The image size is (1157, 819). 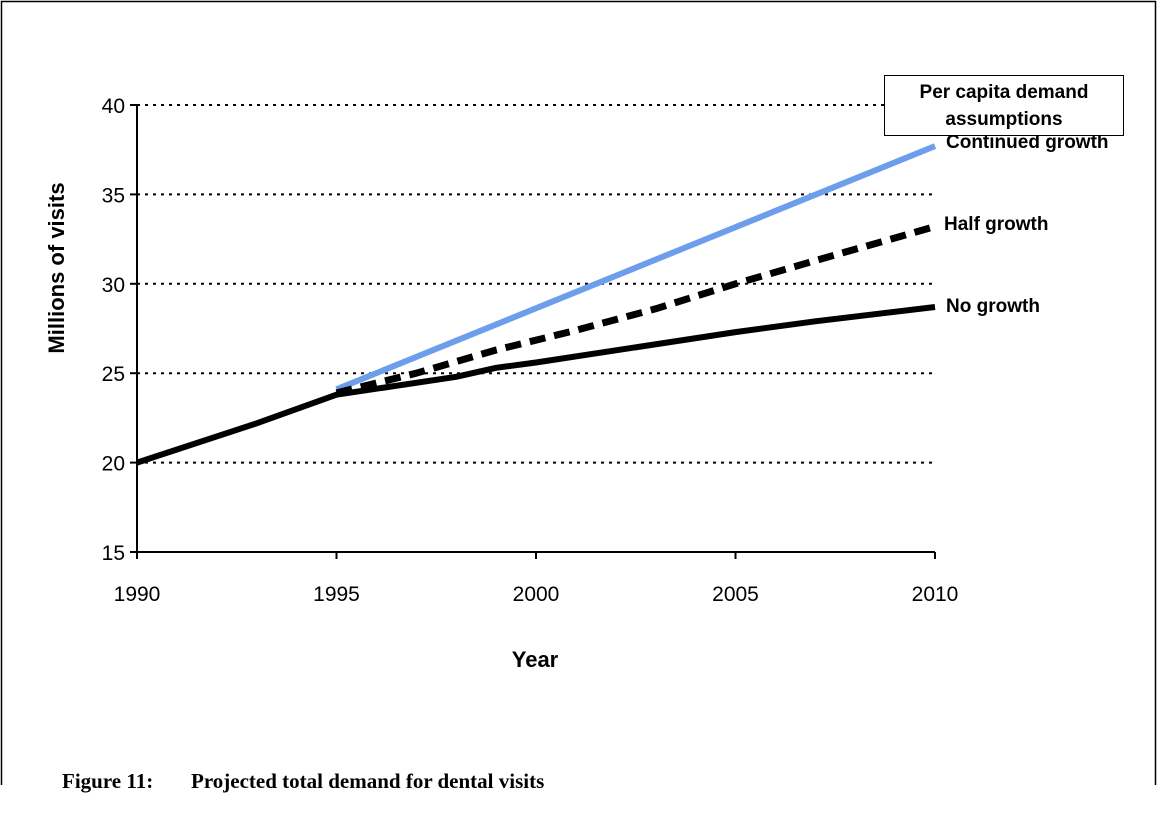 What do you see at coordinates (735, 594) in the screenshot?
I see `x-tick-label: 2005` at bounding box center [735, 594].